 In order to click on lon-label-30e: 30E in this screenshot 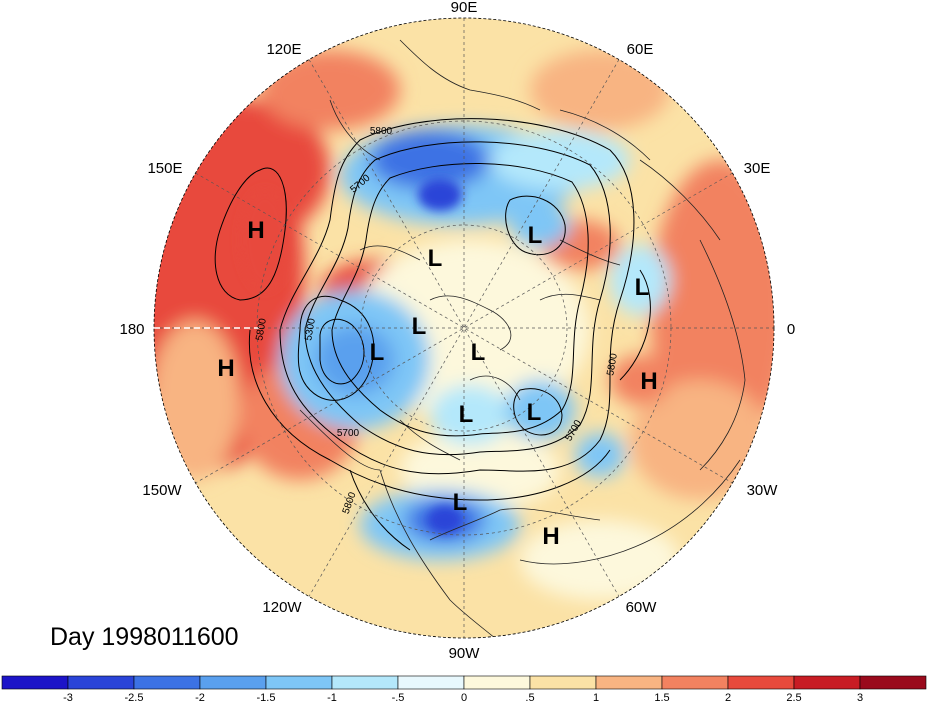, I will do `click(757, 168)`.